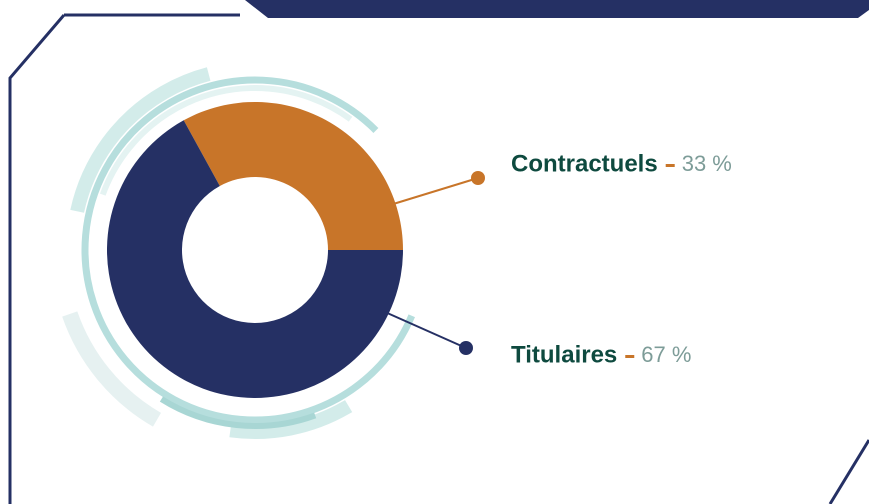 Image resolution: width=869 pixels, height=504 pixels. What do you see at coordinates (584, 163) in the screenshot?
I see `legend-label: Contractuels` at bounding box center [584, 163].